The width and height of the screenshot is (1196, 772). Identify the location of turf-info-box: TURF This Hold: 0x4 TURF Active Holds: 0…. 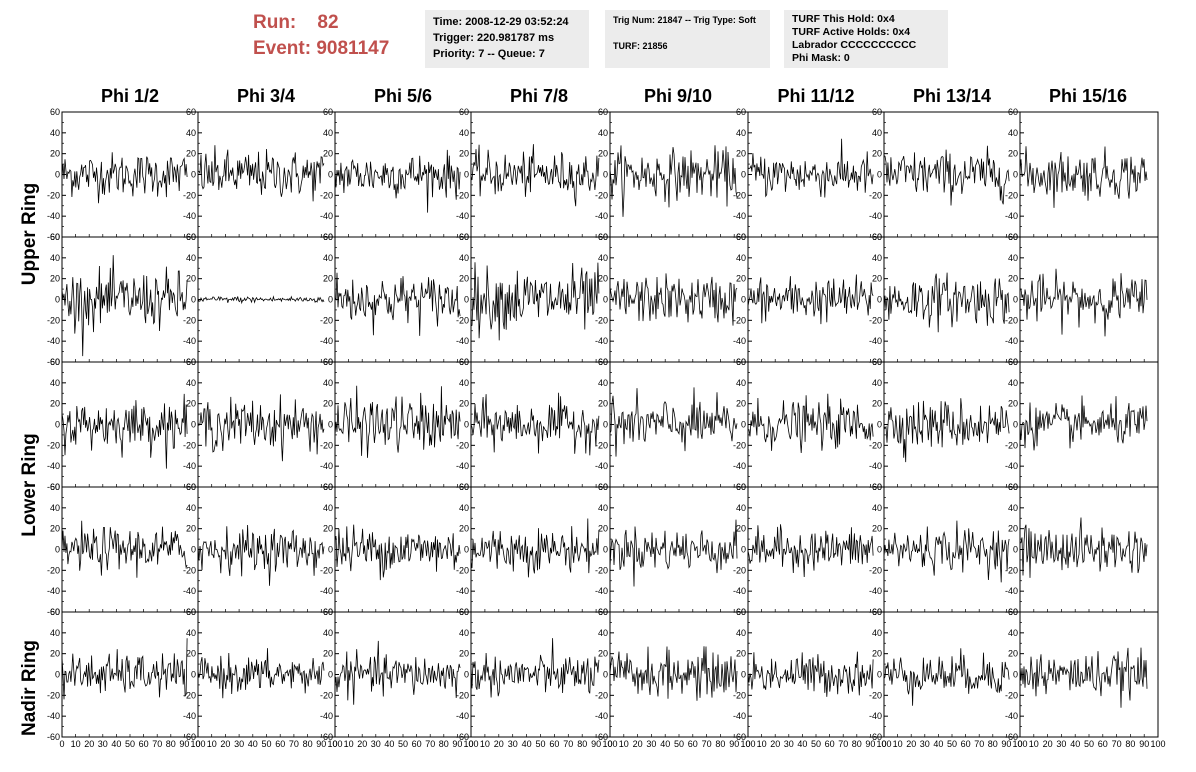
(866, 39).